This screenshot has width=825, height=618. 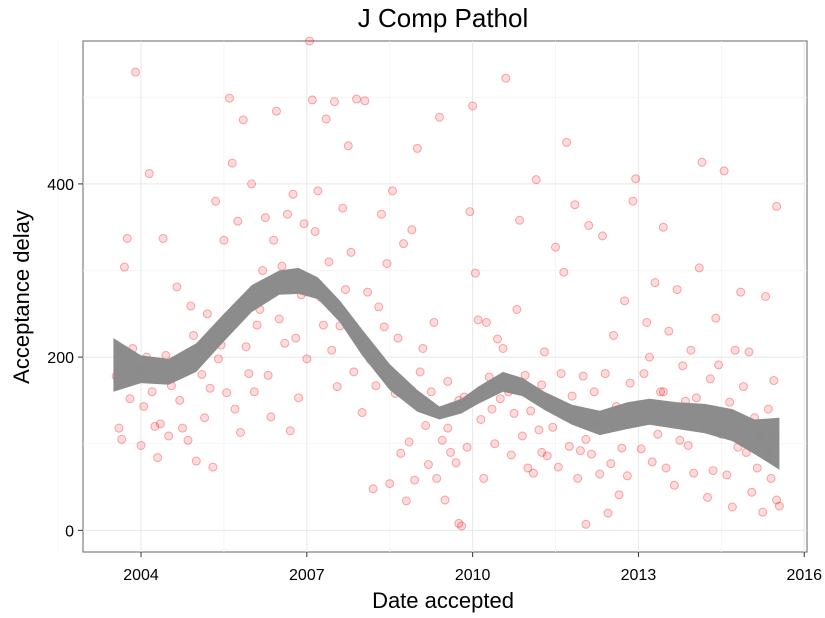 What do you see at coordinates (443, 600) in the screenshot?
I see `x-axis-title: Date accepted` at bounding box center [443, 600].